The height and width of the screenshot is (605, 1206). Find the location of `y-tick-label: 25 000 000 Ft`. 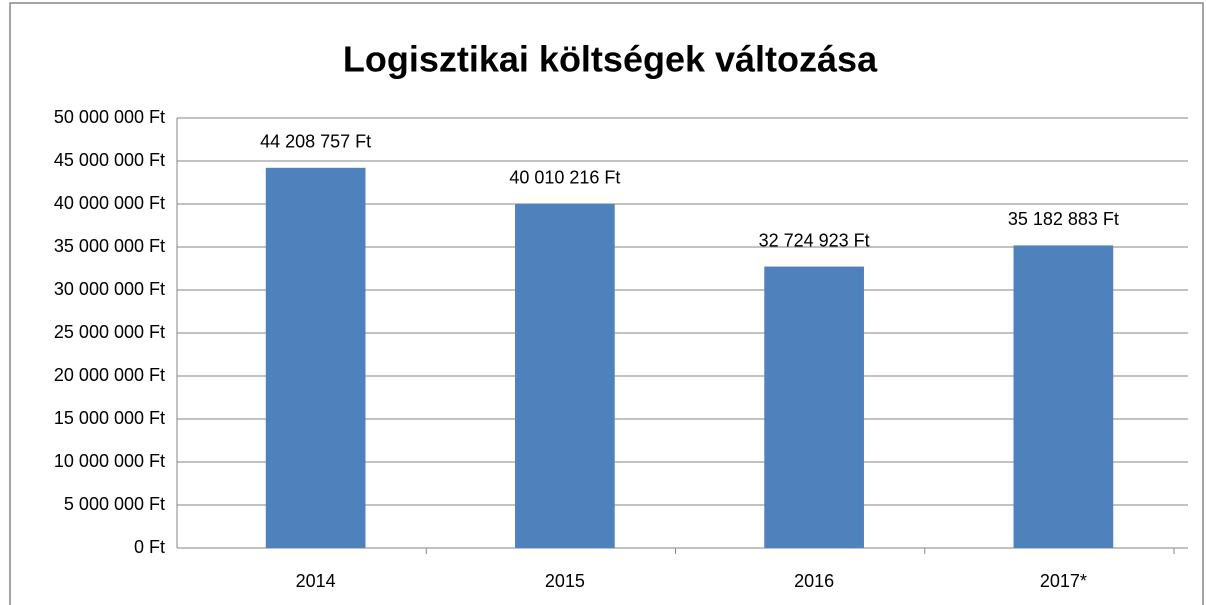

y-tick-label: 25 000 000 Ft is located at coordinates (109, 332).